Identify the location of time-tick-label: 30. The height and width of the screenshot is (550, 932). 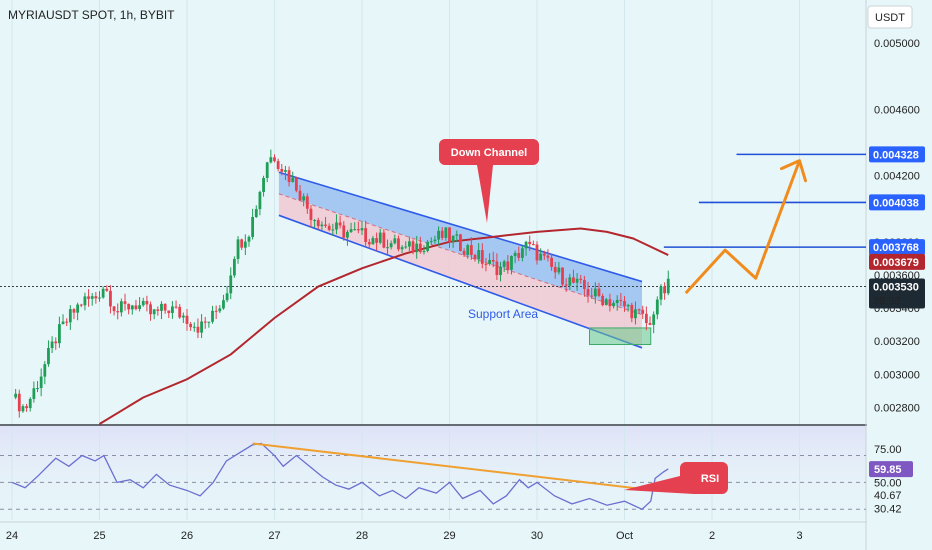
(537, 536).